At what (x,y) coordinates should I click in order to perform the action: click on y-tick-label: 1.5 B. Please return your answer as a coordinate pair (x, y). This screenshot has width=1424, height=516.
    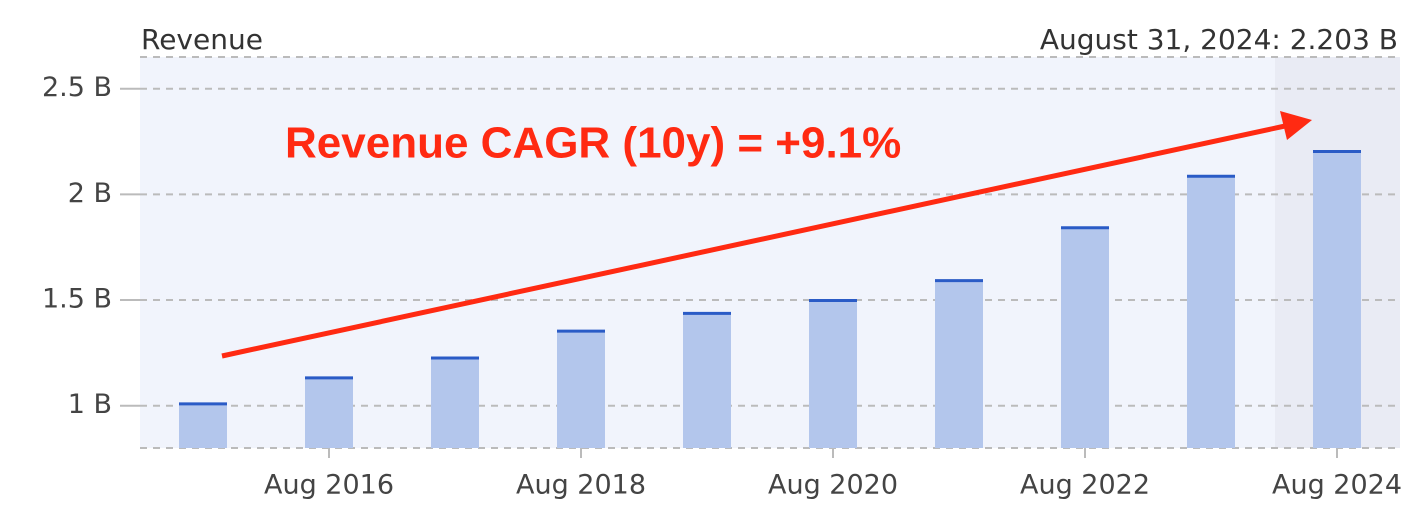
    Looking at the image, I should click on (77, 299).